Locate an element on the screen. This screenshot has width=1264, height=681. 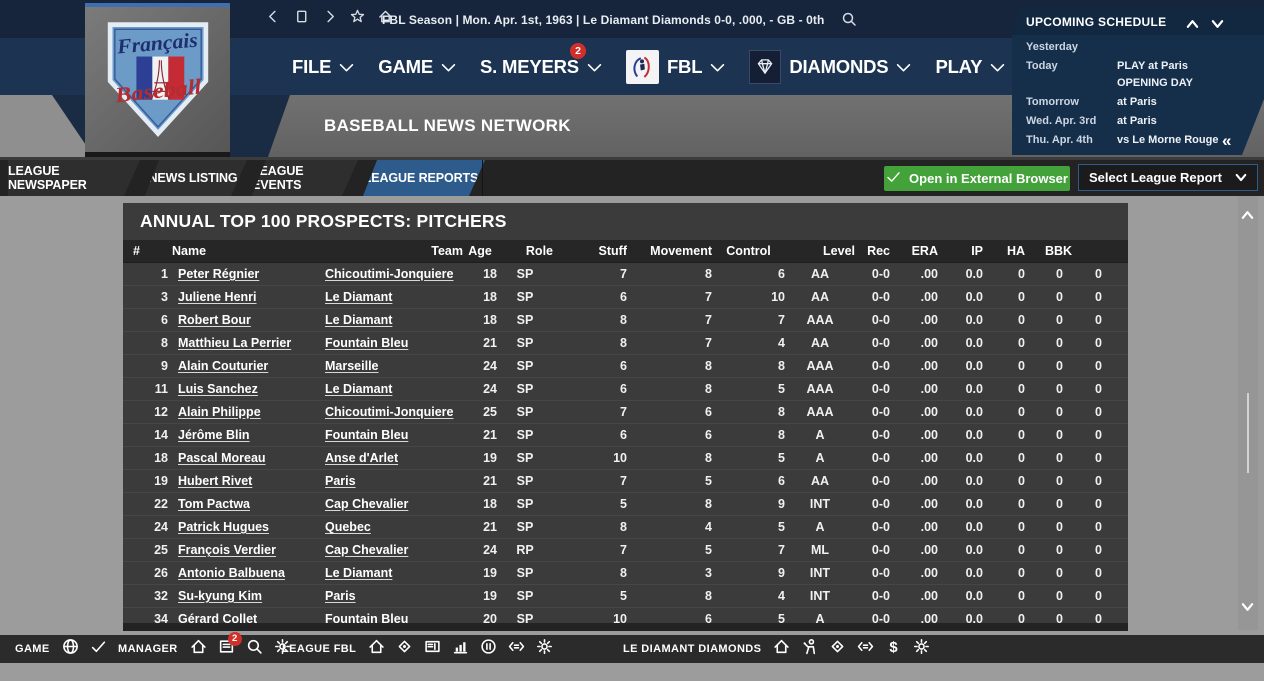
rank-cell: 34 is located at coordinates (161, 617).